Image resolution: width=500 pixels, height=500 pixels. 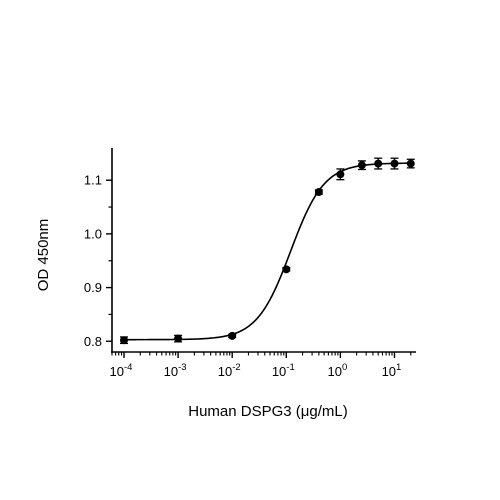 What do you see at coordinates (121, 370) in the screenshot?
I see `x-tick-label: 10⁻⁴` at bounding box center [121, 370].